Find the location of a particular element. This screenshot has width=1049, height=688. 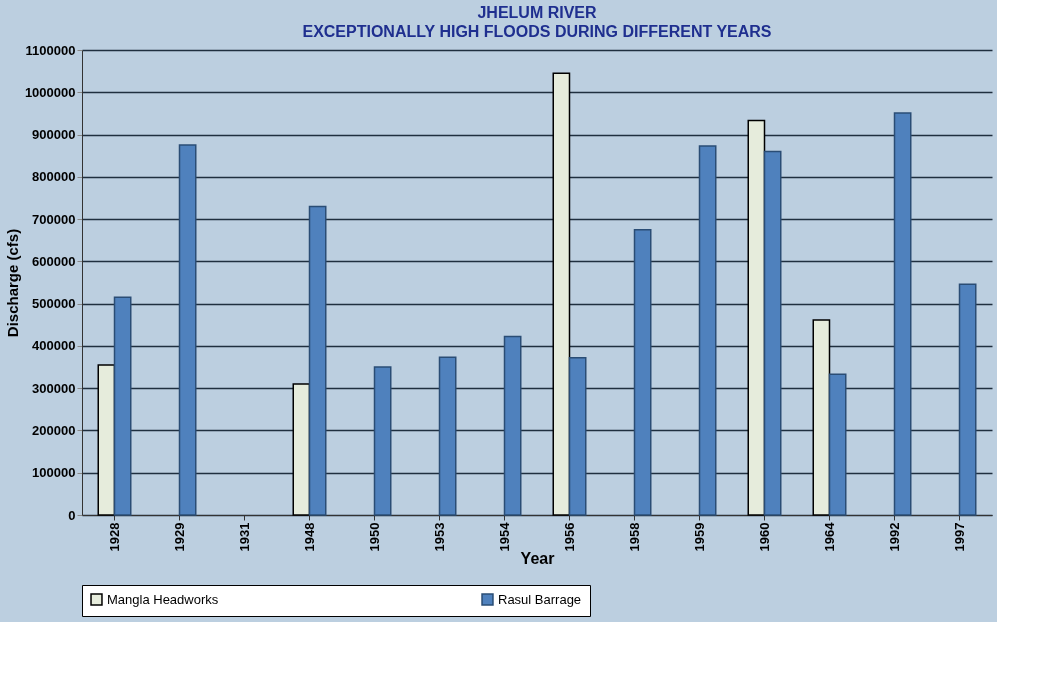

x-tick-label: 1997 is located at coordinates (959, 537).